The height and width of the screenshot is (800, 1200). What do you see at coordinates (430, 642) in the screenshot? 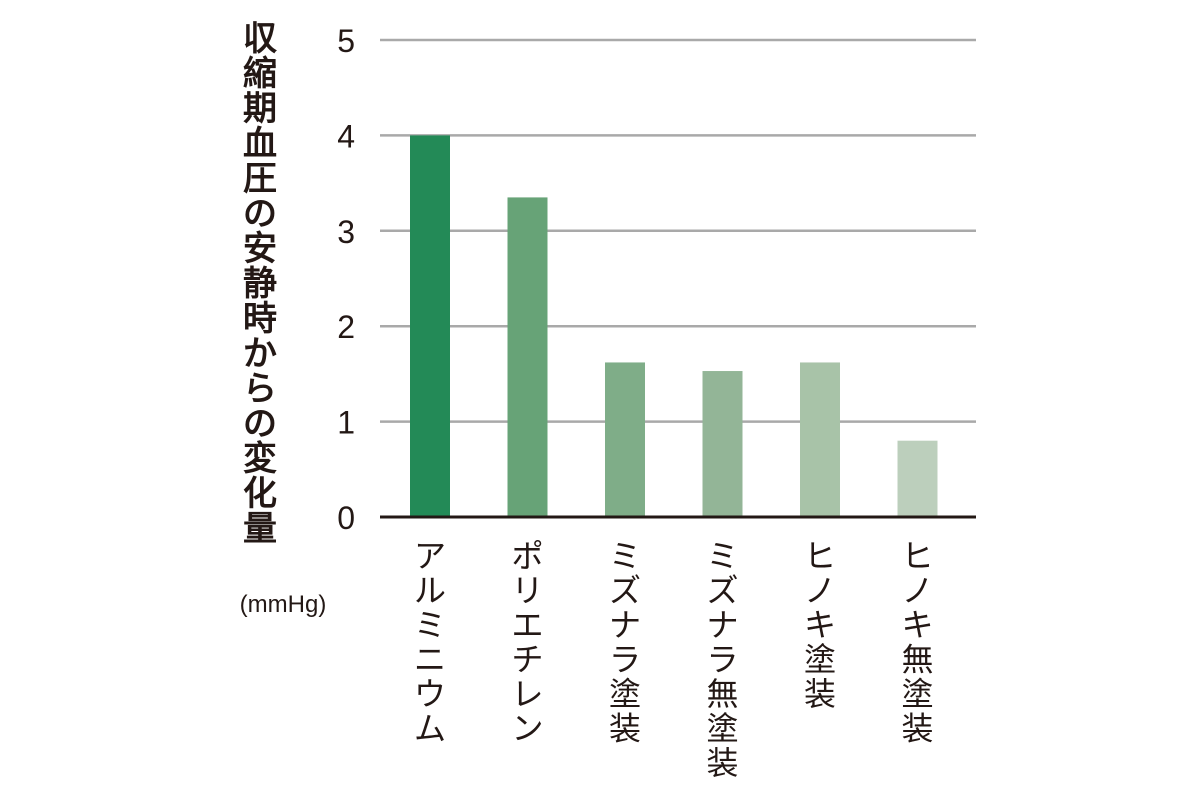
I see `x-tick-label-0: アルミニウム` at bounding box center [430, 642].